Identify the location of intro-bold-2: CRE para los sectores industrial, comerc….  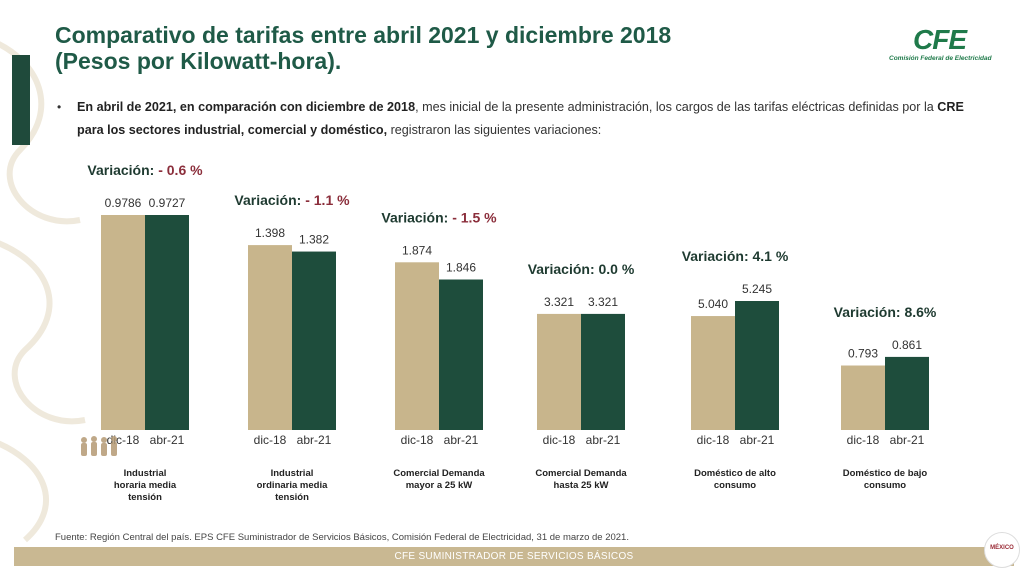
(520, 118).